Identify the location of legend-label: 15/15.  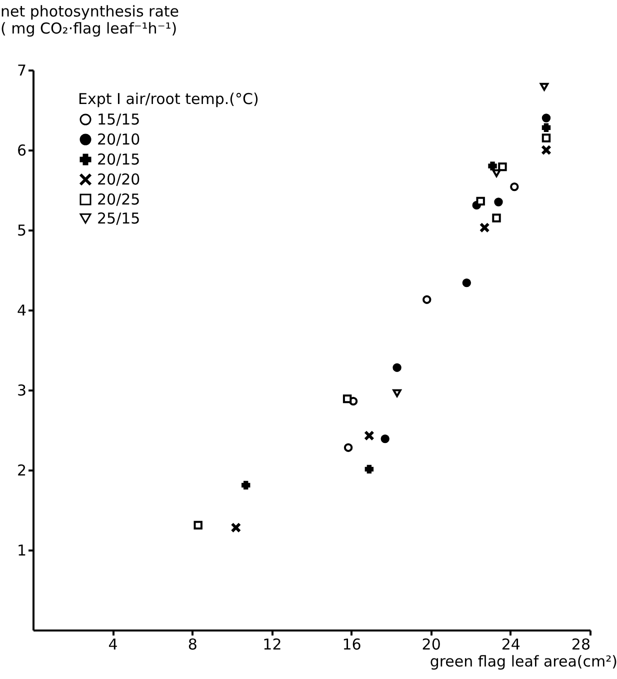
(118, 119).